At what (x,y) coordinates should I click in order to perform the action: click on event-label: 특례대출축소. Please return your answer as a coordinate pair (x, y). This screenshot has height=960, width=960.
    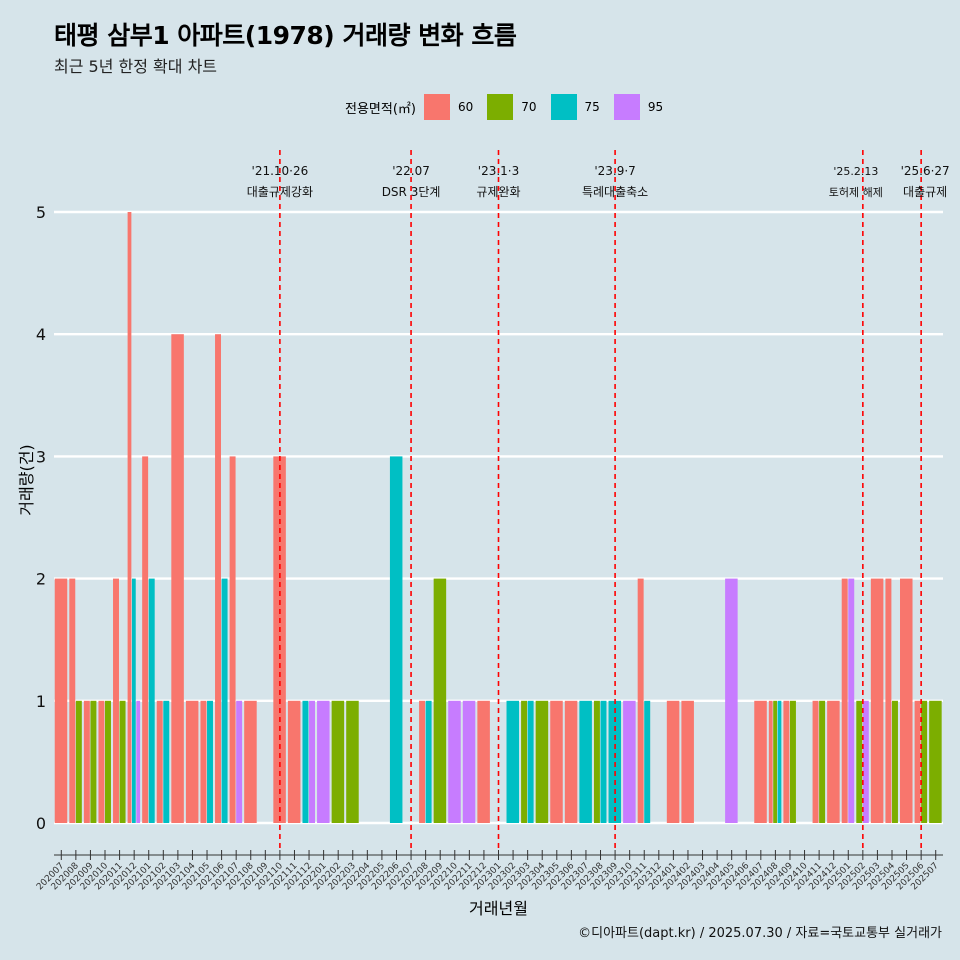
    Looking at the image, I should click on (615, 192).